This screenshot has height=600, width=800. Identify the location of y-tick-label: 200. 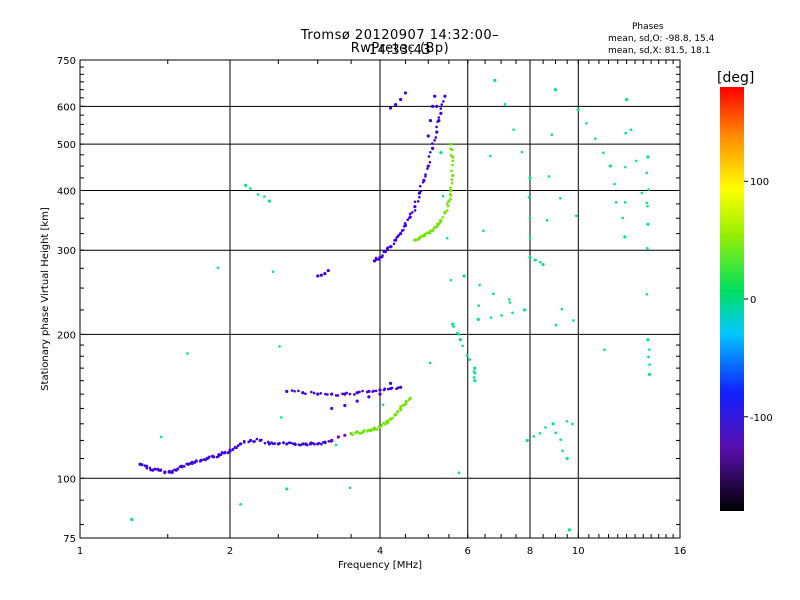
(66, 335).